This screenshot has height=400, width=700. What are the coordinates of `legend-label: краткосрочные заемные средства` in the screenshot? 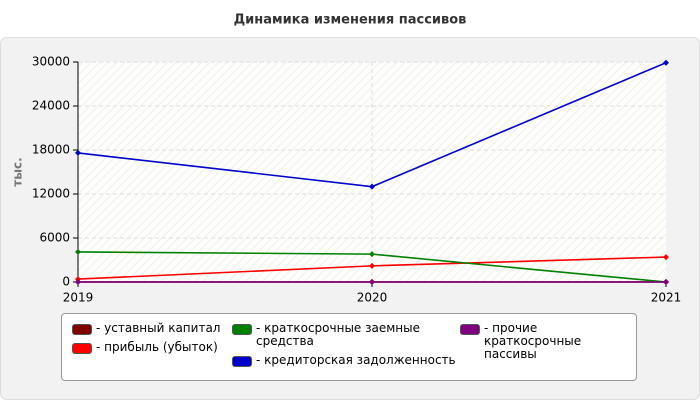 It's located at (358, 335).